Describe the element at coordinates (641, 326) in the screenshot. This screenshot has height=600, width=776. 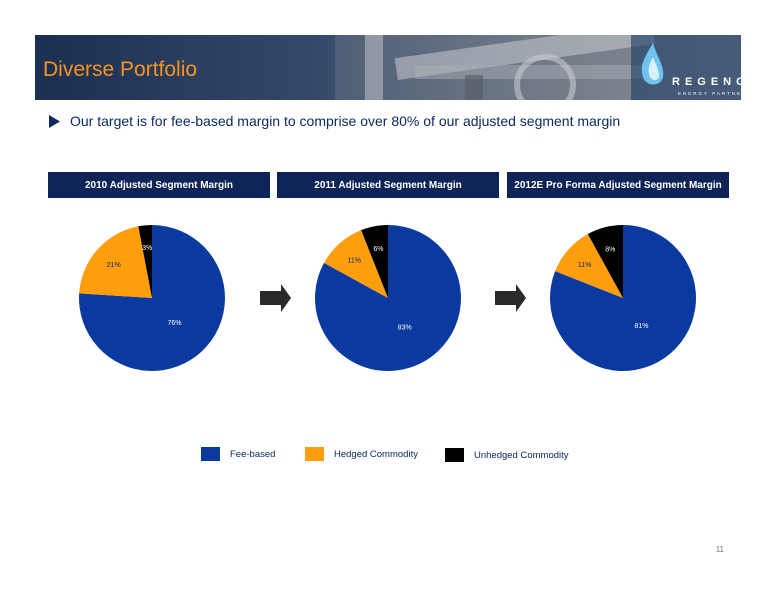
I see `pie-data-label: 81%` at that location.